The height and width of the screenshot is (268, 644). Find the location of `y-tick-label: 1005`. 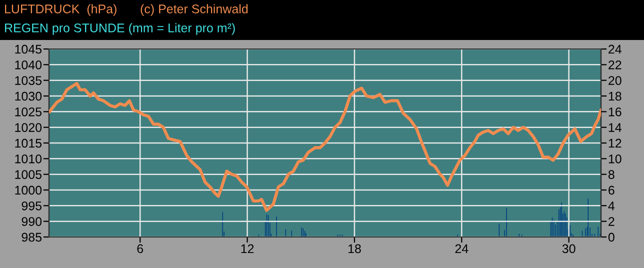

y-tick-label: 1005 is located at coordinates (28, 174).